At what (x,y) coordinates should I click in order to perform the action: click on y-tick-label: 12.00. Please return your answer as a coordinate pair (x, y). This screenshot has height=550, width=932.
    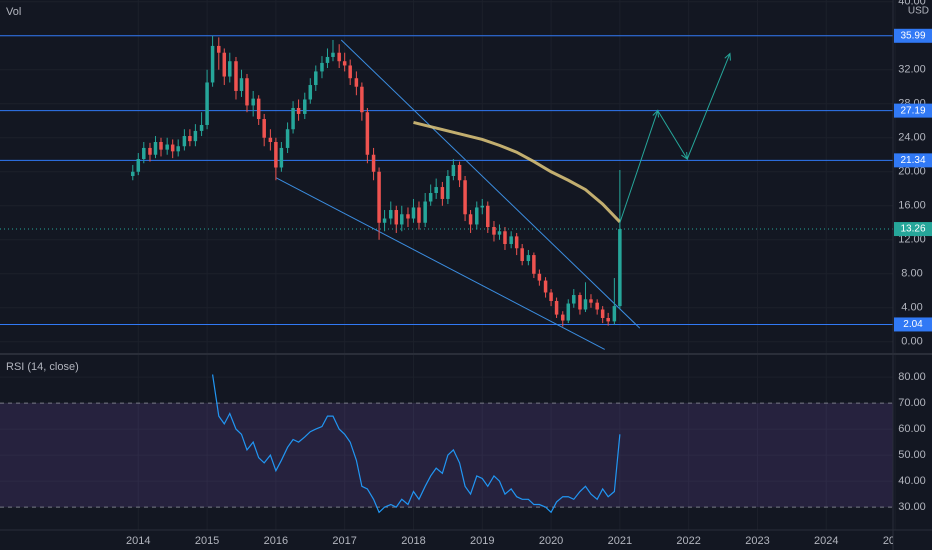
    Looking at the image, I should click on (912, 240).